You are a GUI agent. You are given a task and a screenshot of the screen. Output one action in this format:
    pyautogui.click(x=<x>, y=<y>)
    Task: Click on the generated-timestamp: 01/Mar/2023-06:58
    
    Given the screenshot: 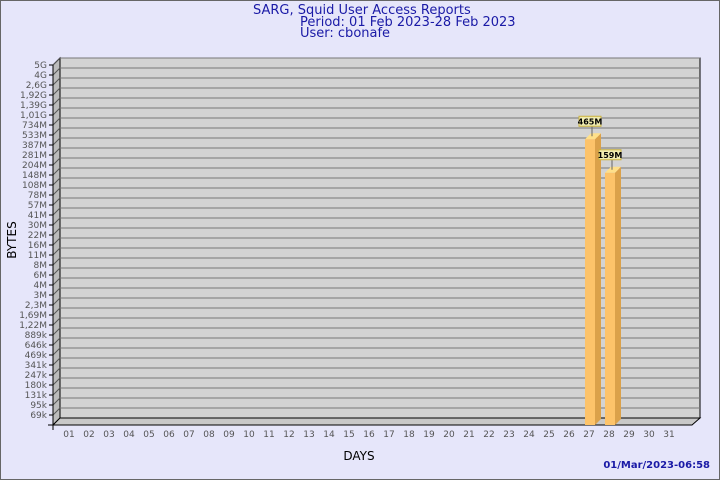 What is the action you would take?
    pyautogui.click(x=656, y=465)
    